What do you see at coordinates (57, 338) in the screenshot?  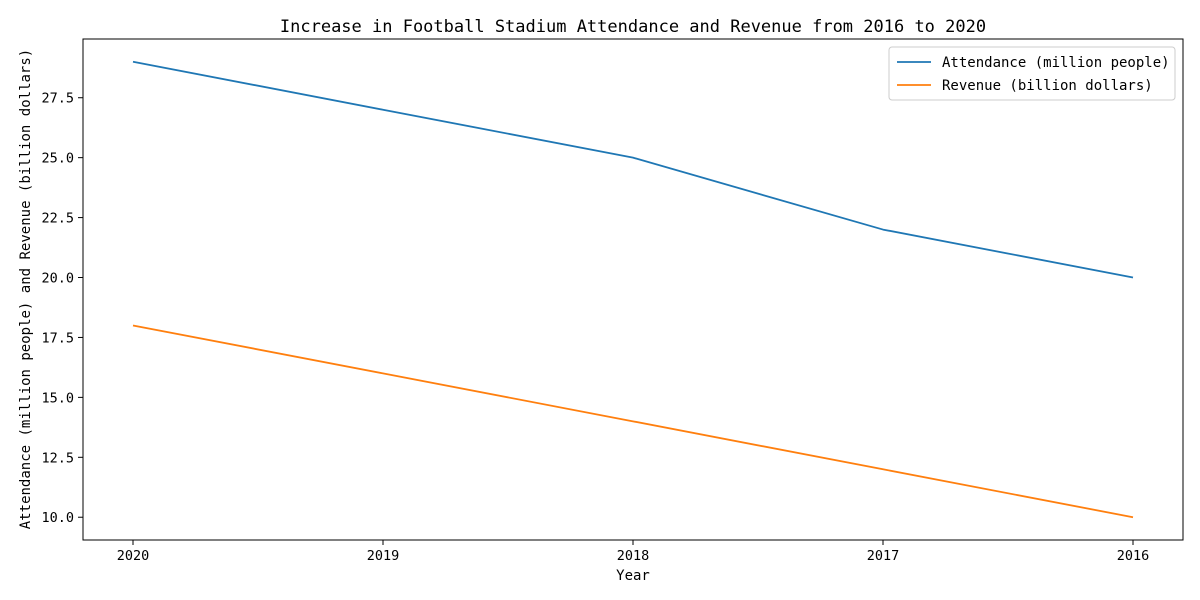 I see `y-tick-label: 17.5` at bounding box center [57, 338].